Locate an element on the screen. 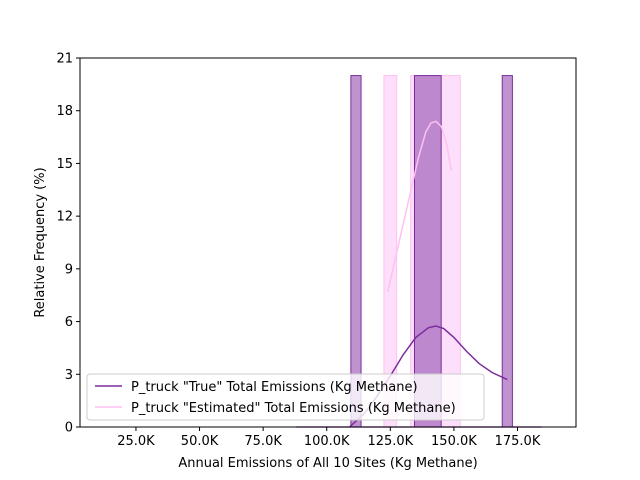 This screenshot has height=480, width=640. y-tick-label: 6 is located at coordinates (69, 322).